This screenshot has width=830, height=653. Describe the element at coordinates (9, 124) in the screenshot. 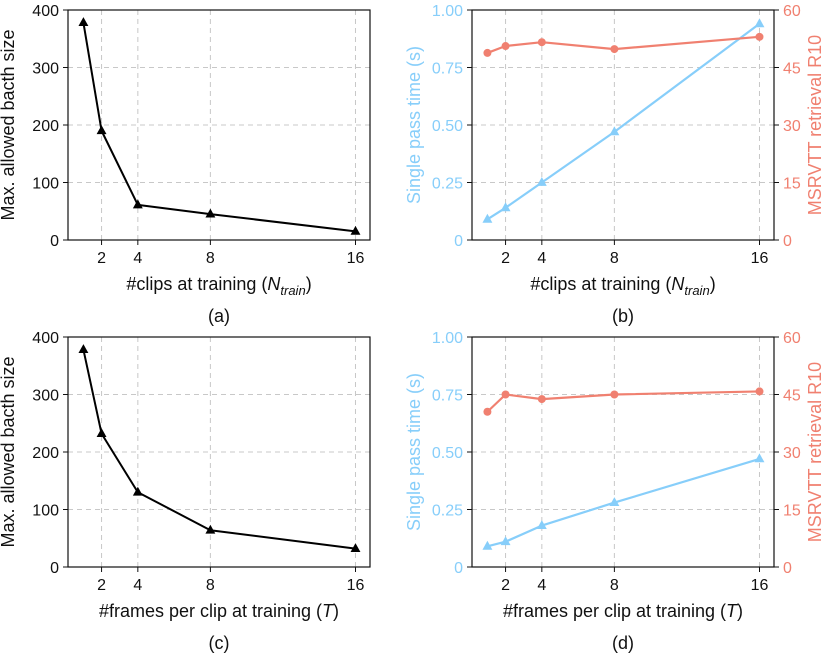

I see `y-axis-label: Max. allowed bacth size` at that location.